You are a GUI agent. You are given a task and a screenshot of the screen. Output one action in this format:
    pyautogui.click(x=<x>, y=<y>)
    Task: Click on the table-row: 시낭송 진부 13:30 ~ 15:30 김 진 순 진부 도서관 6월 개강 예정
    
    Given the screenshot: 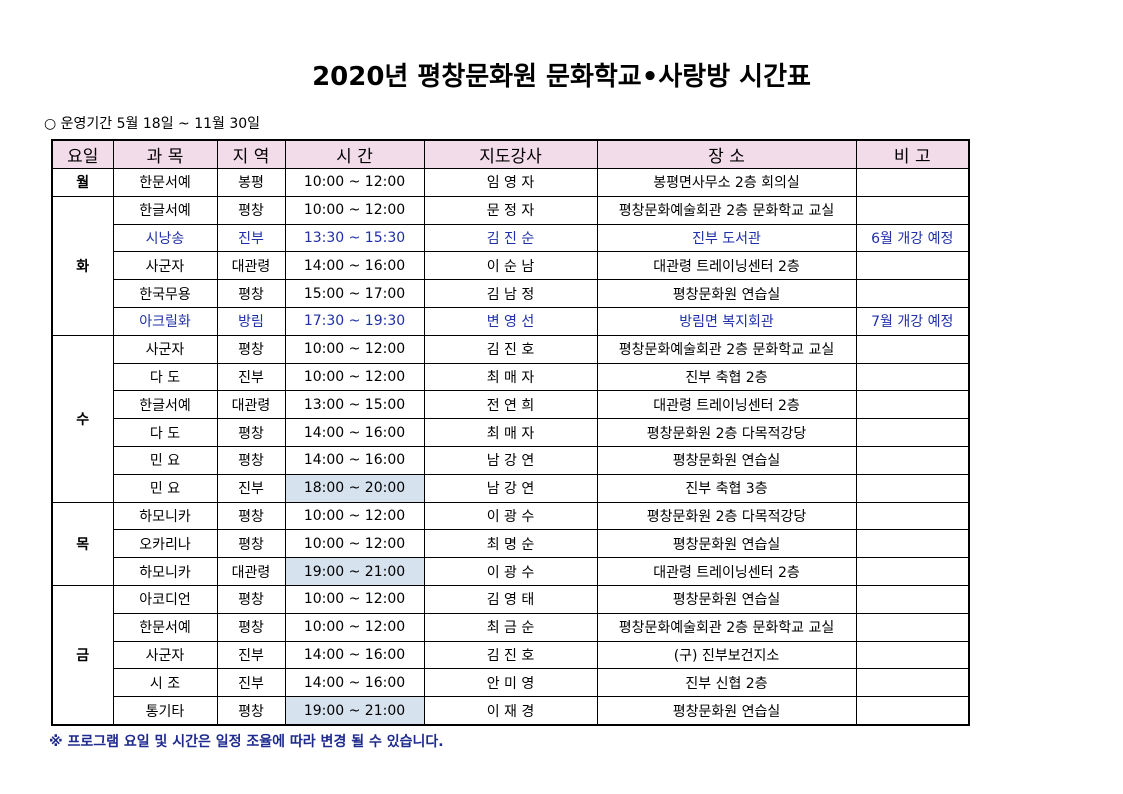 What is the action you would take?
    pyautogui.click(x=511, y=238)
    